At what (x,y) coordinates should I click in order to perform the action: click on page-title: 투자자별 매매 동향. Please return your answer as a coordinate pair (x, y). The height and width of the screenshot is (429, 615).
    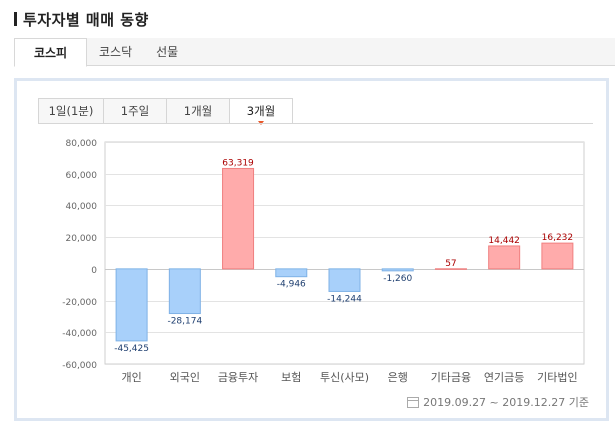
    Looking at the image, I should click on (86, 19).